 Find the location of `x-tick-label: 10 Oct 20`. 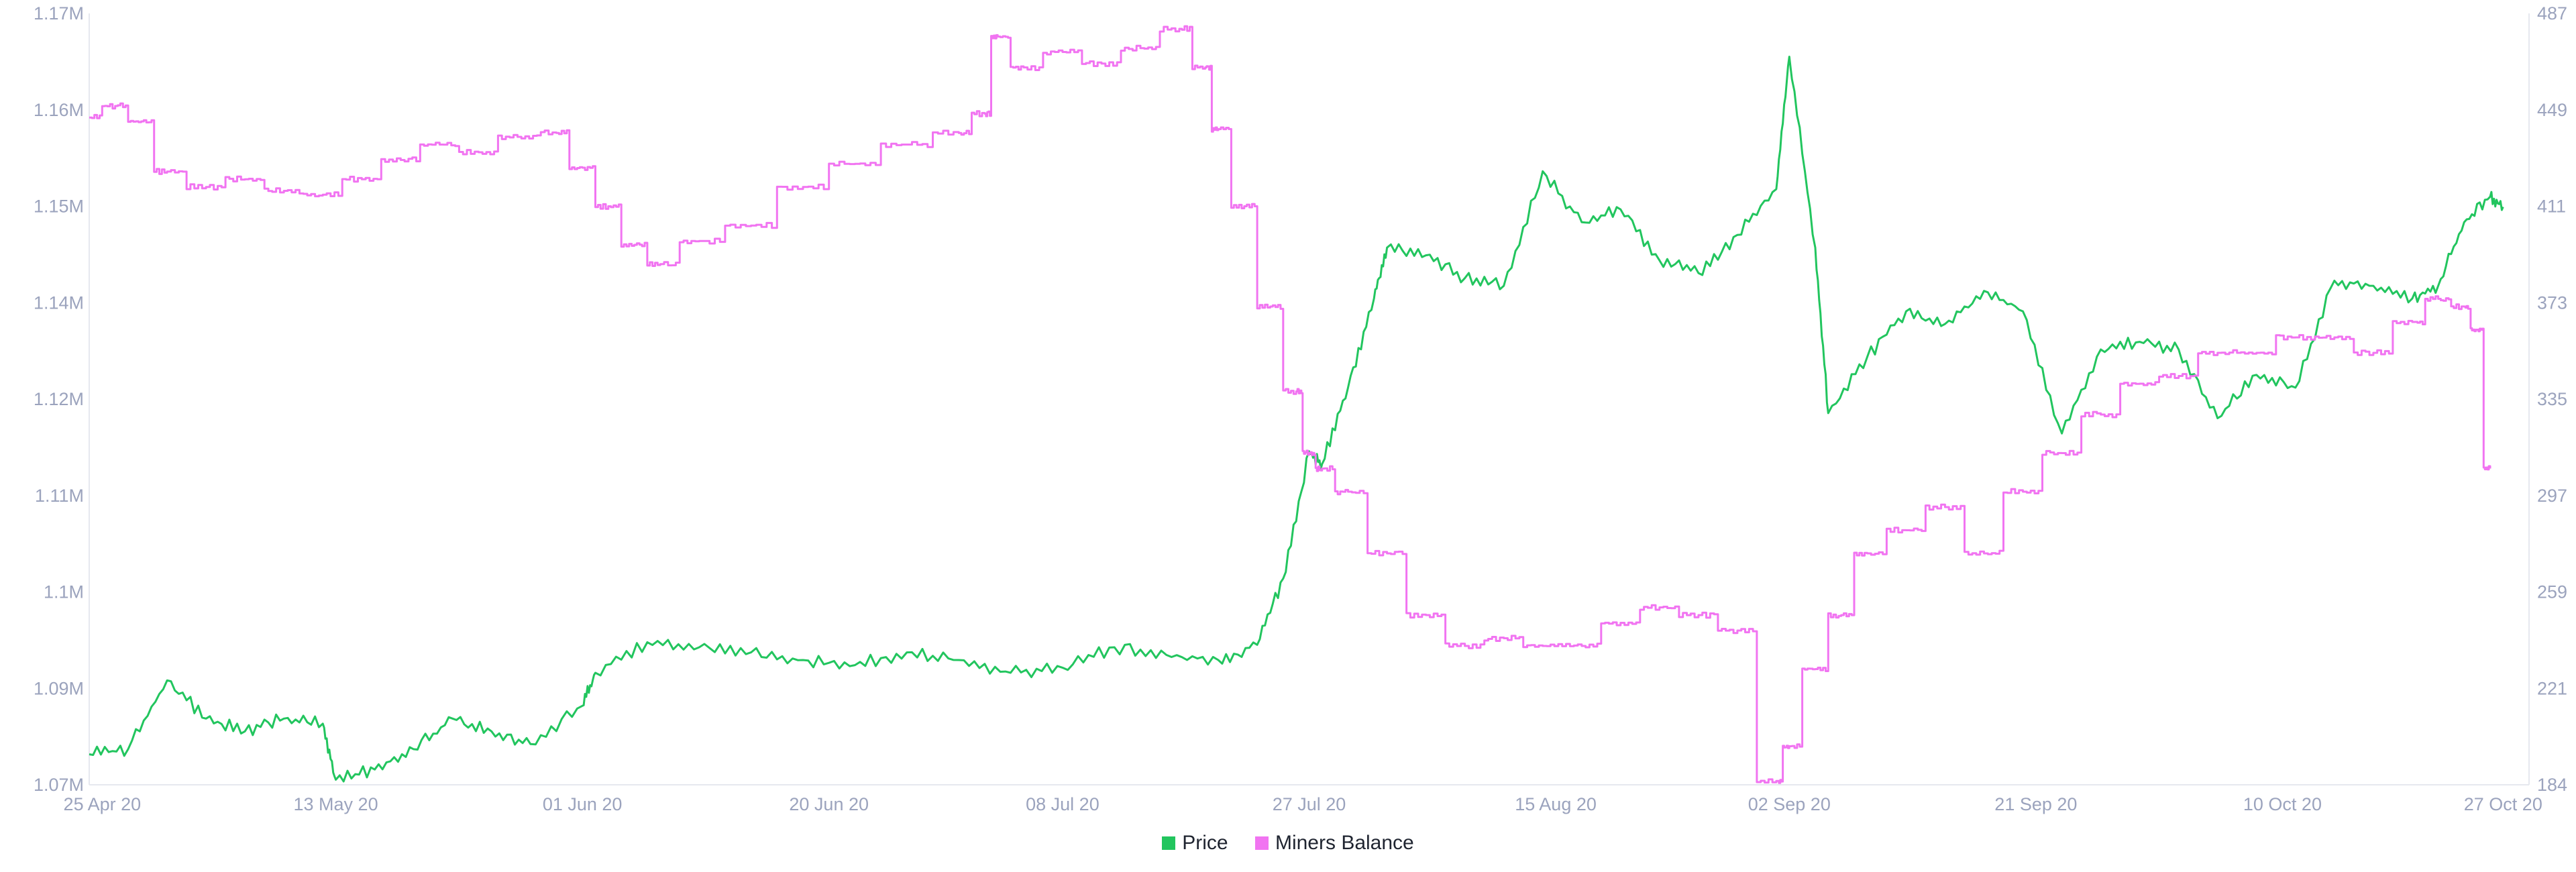

x-tick-label: 10 Oct 20 is located at coordinates (2282, 804).